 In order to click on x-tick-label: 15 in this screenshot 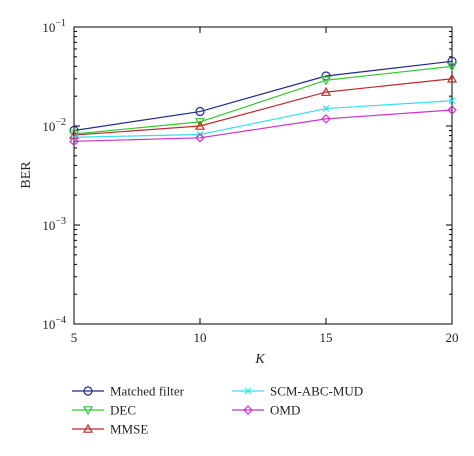, I will do `click(326, 337)`.